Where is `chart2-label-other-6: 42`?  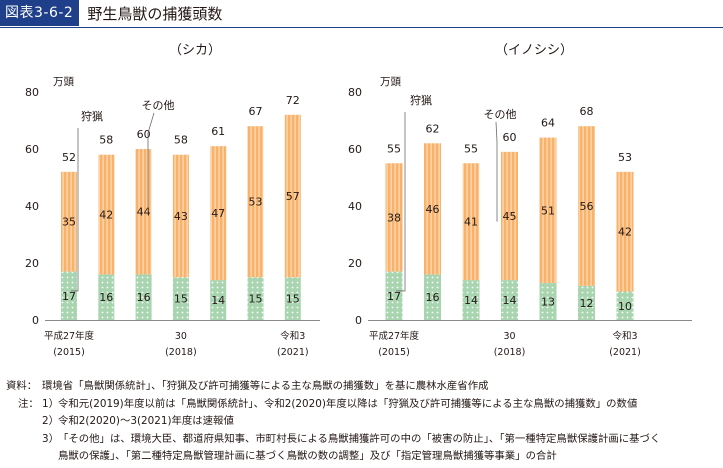 chart2-label-other-6: 42 is located at coordinates (625, 232).